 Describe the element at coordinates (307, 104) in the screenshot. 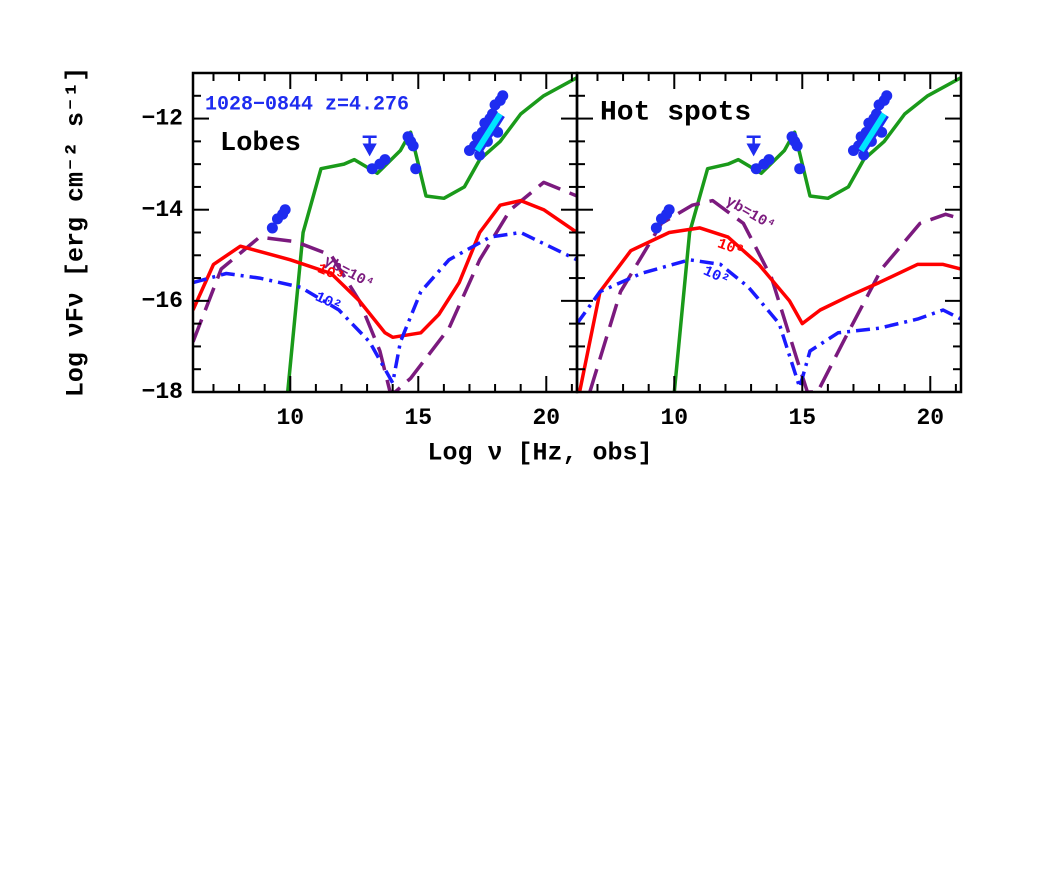

I see `annotation: 1028−0844 z=4.276` at that location.